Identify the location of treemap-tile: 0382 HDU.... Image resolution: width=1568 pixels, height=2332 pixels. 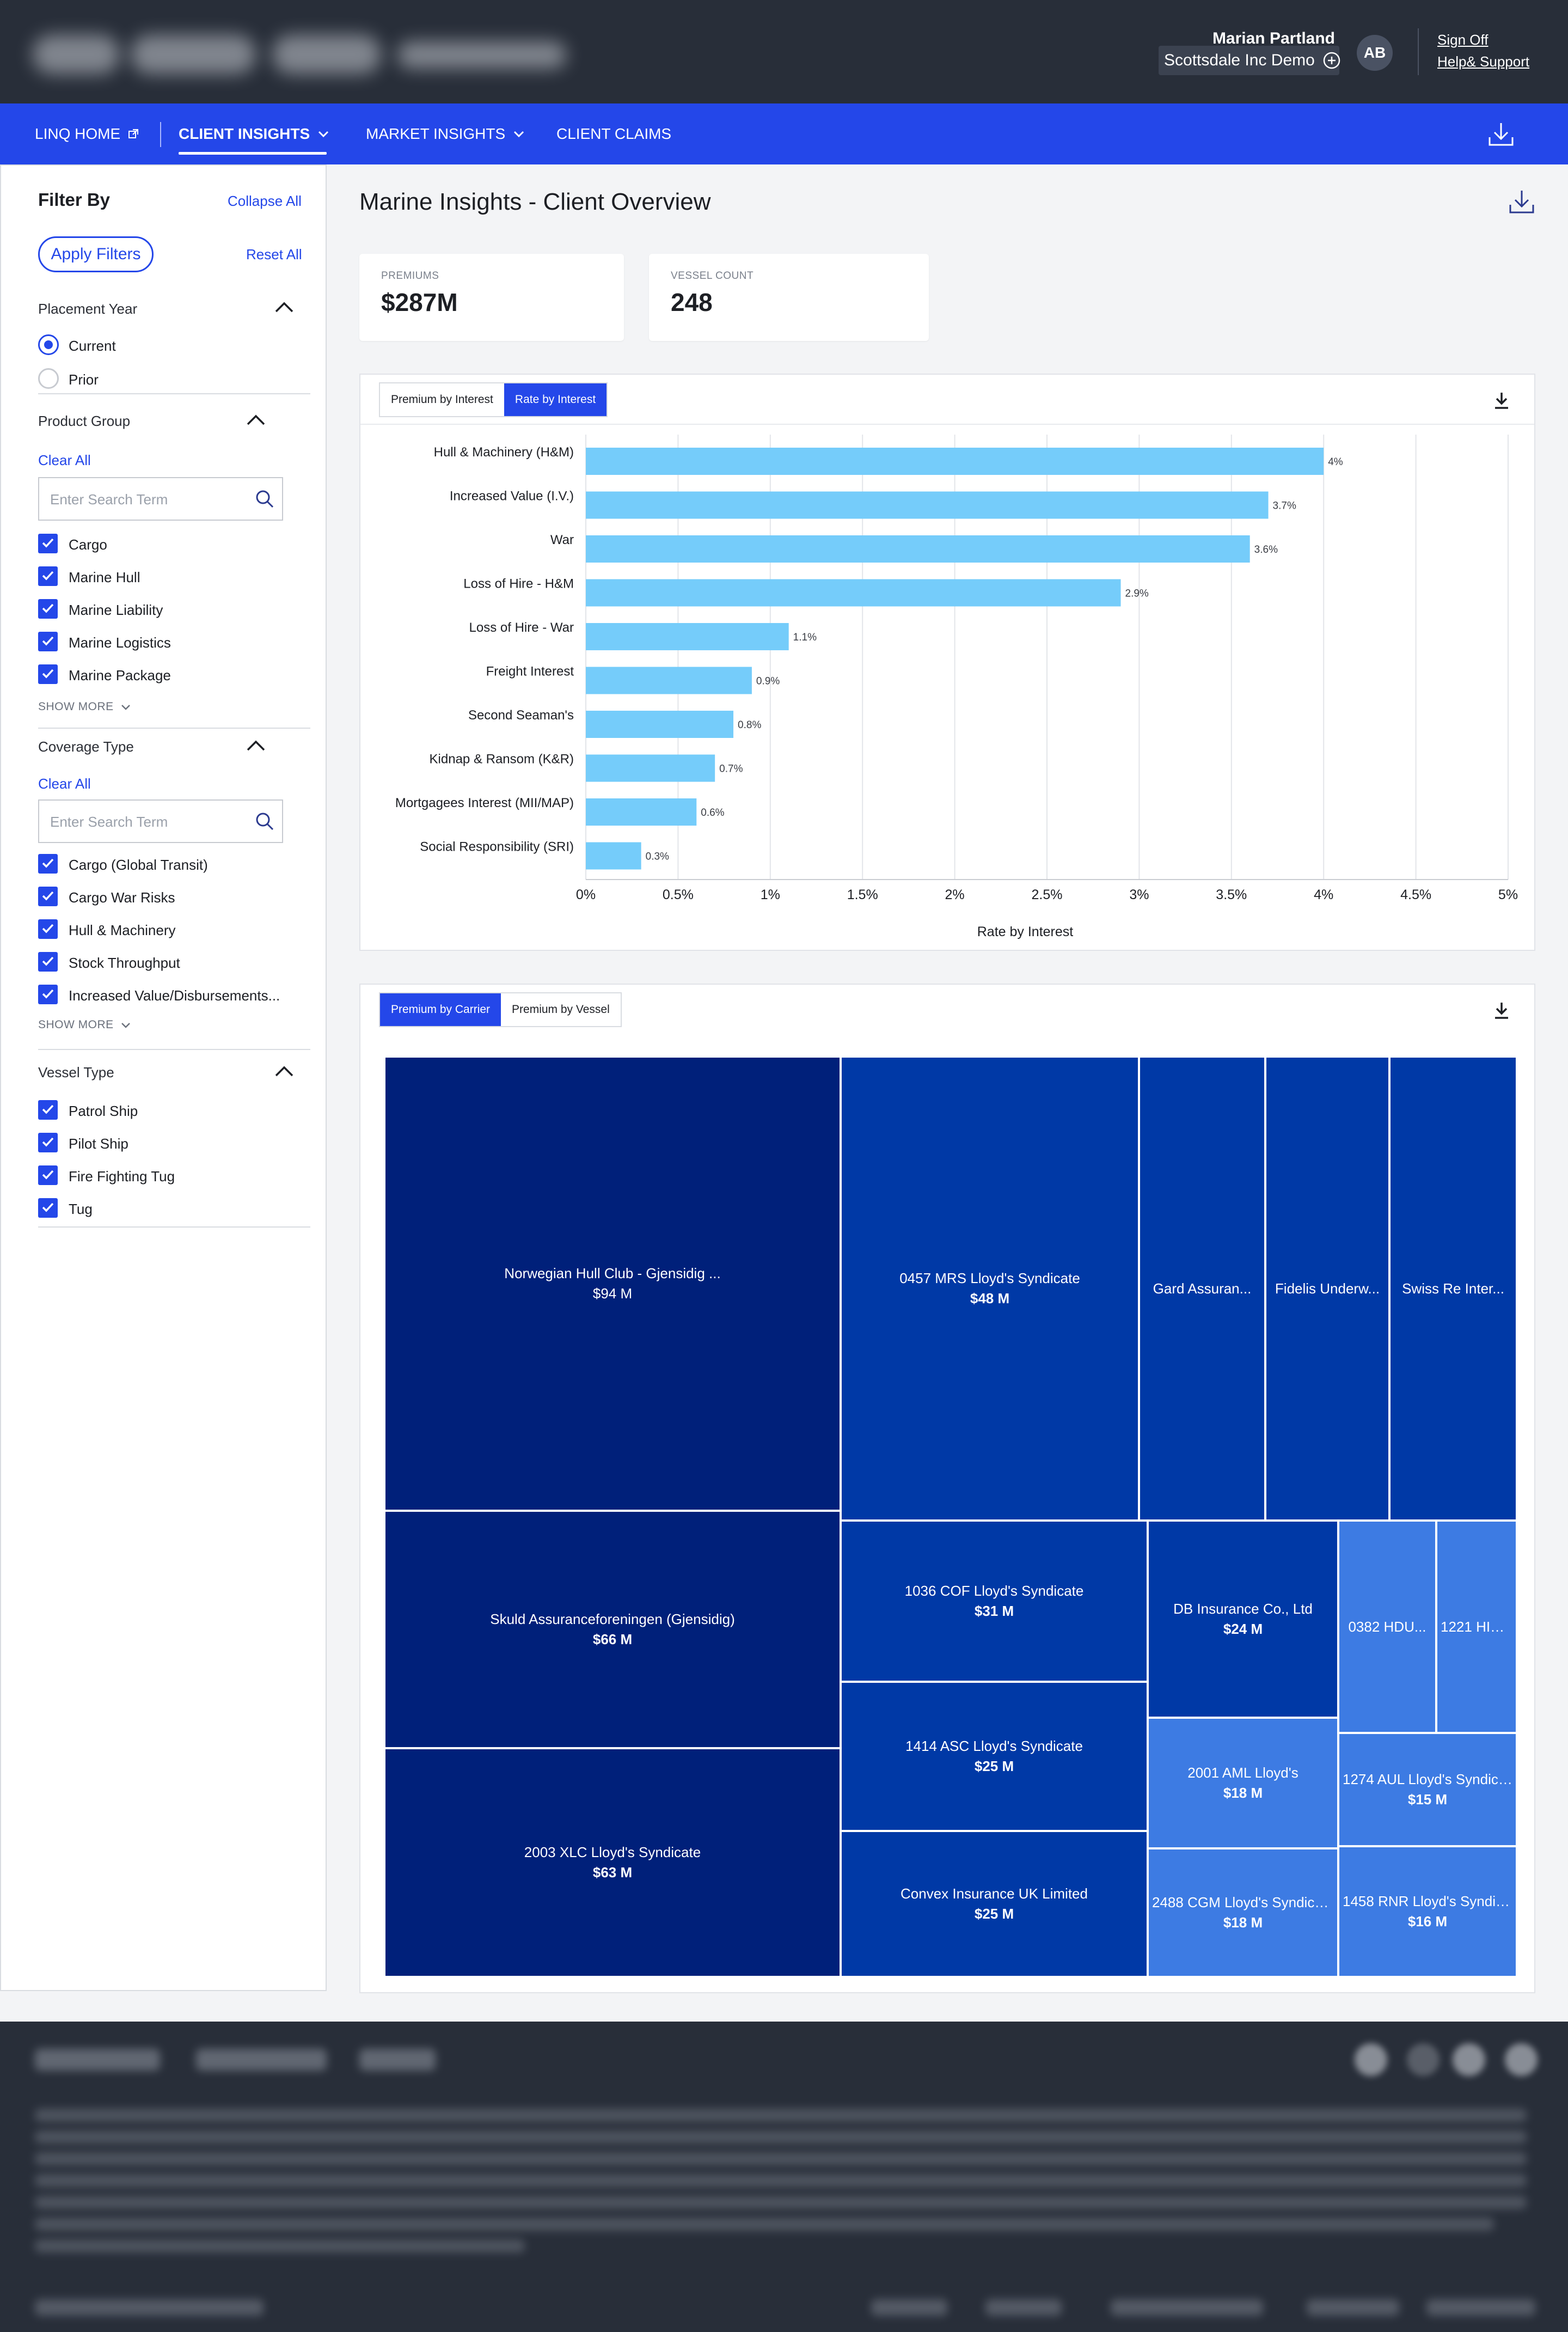
(1387, 1627).